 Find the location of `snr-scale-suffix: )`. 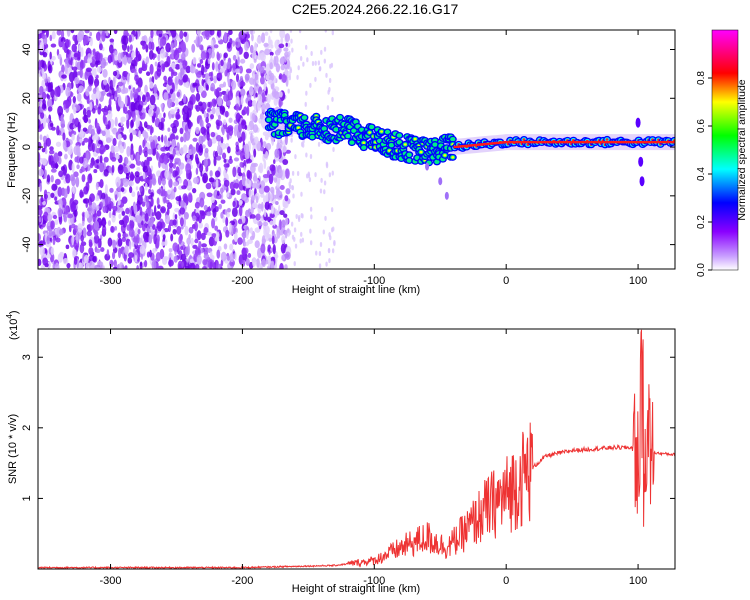

snr-scale-suffix: ) is located at coordinates (14, 312).